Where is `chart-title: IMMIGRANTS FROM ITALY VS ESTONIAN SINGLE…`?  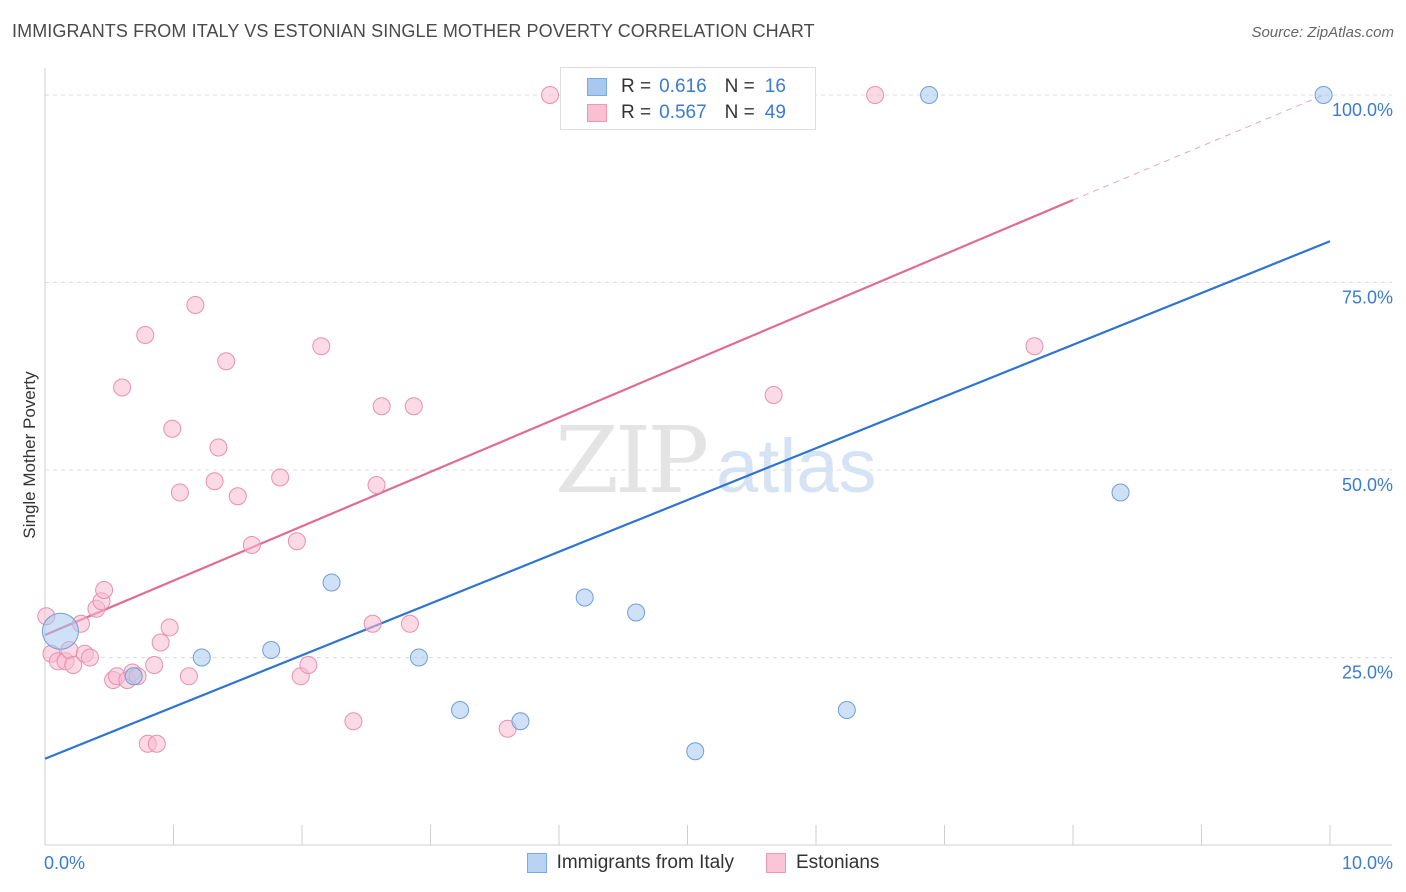
chart-title: IMMIGRANTS FROM ITALY VS ESTONIAN SINGLE… is located at coordinates (413, 31).